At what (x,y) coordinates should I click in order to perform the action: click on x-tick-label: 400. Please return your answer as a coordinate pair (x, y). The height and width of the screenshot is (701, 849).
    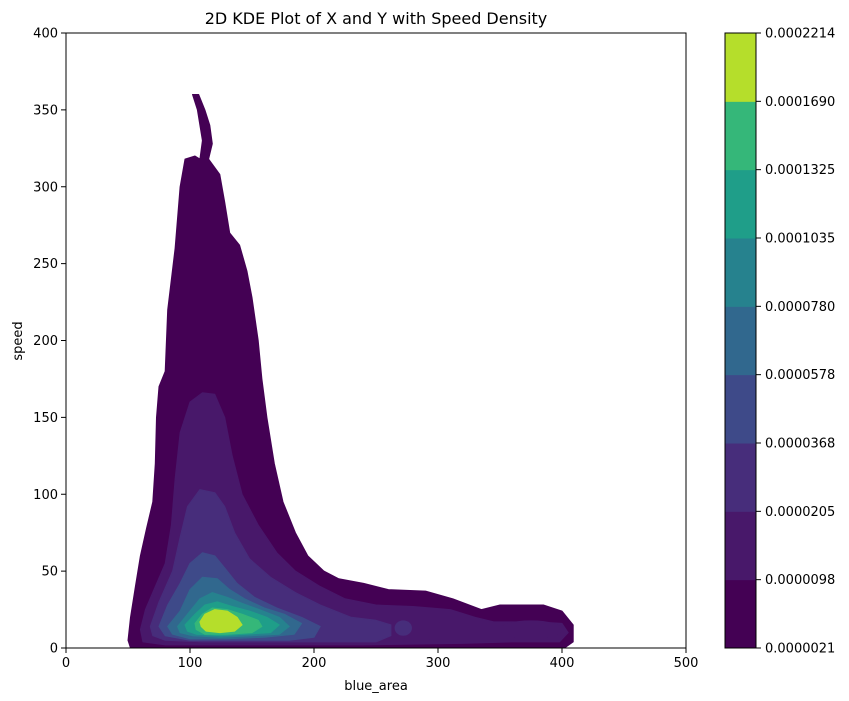
    Looking at the image, I should click on (562, 663).